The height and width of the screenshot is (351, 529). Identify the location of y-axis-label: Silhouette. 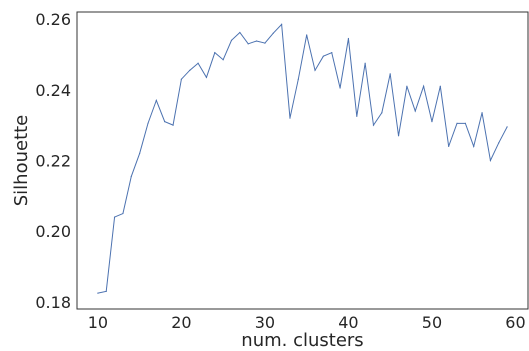
(21, 161).